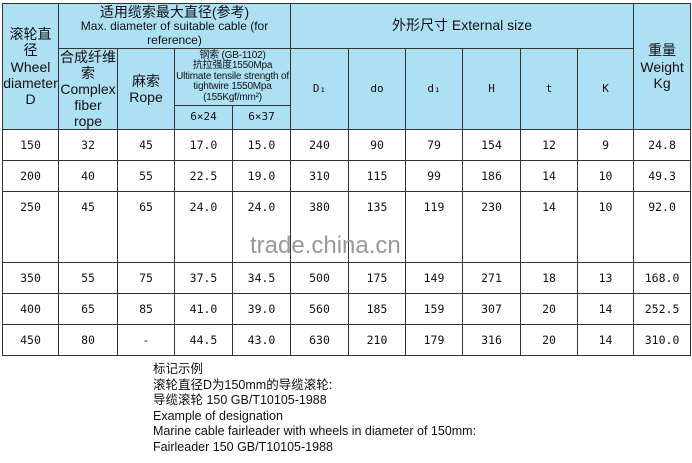 The image size is (692, 463). I want to click on table-cell: 49.3, so click(662, 176).